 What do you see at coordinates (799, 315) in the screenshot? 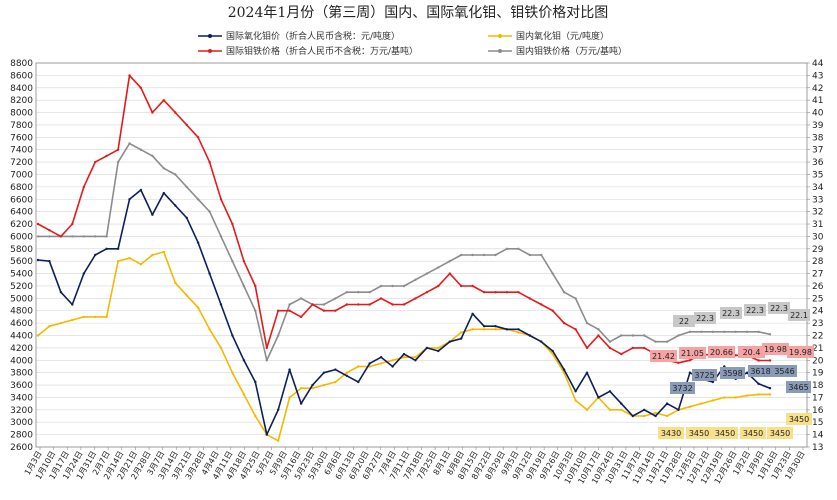
I see `callout-ferro-domestic-label: 22.1` at bounding box center [799, 315].